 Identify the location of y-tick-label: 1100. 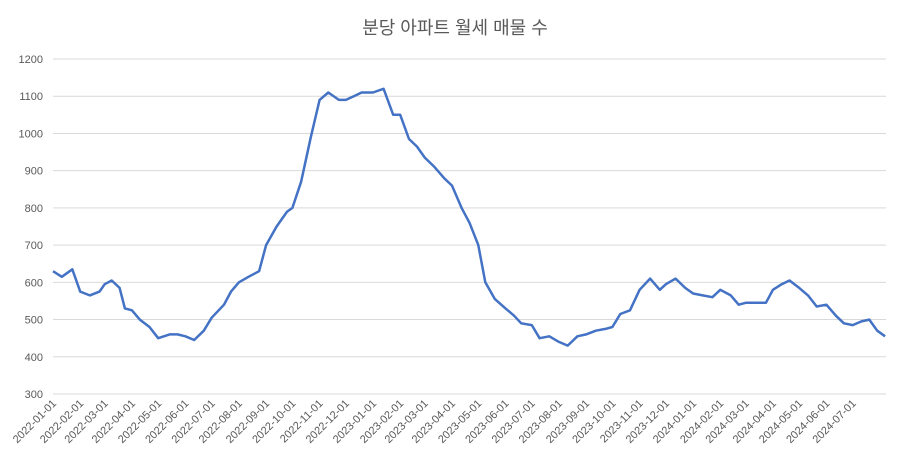
(31, 97).